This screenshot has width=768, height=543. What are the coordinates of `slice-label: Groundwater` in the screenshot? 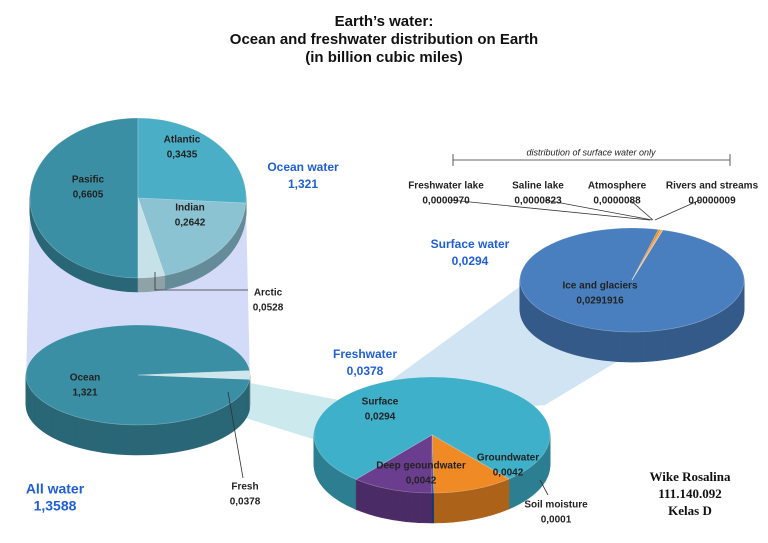 It's located at (508, 458).